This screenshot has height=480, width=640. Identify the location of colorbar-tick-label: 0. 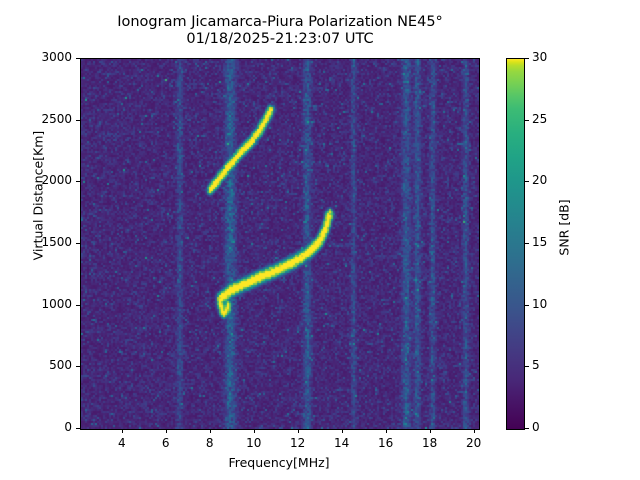
(536, 427).